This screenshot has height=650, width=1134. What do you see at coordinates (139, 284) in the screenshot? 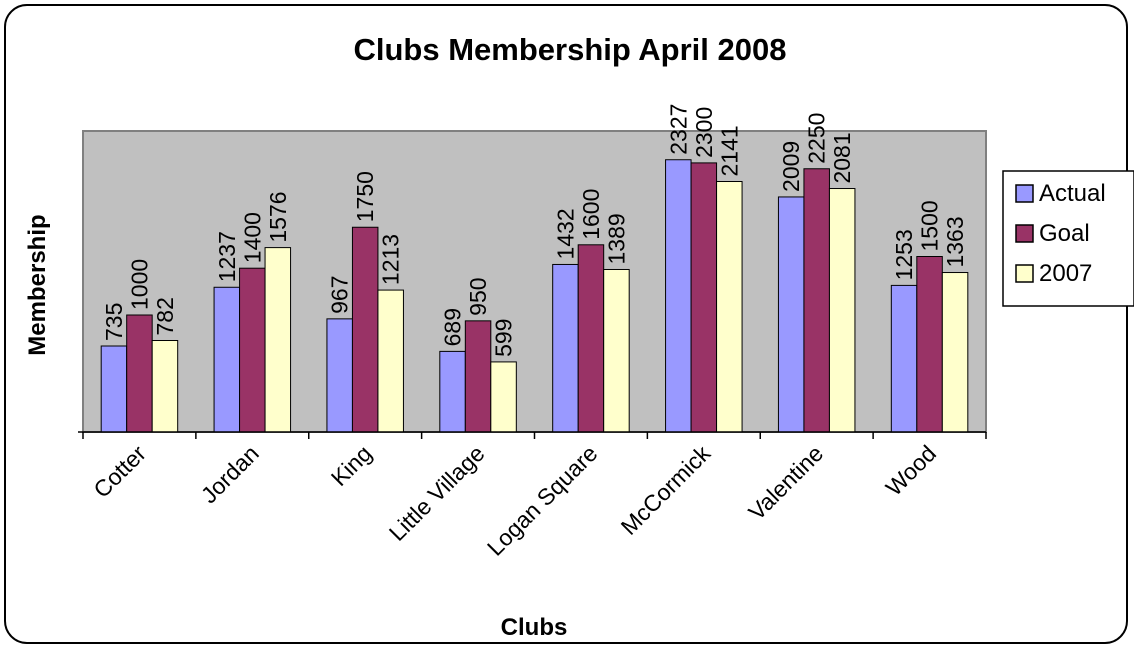
I see `data-label-goal-cotter: 1000` at bounding box center [139, 284].